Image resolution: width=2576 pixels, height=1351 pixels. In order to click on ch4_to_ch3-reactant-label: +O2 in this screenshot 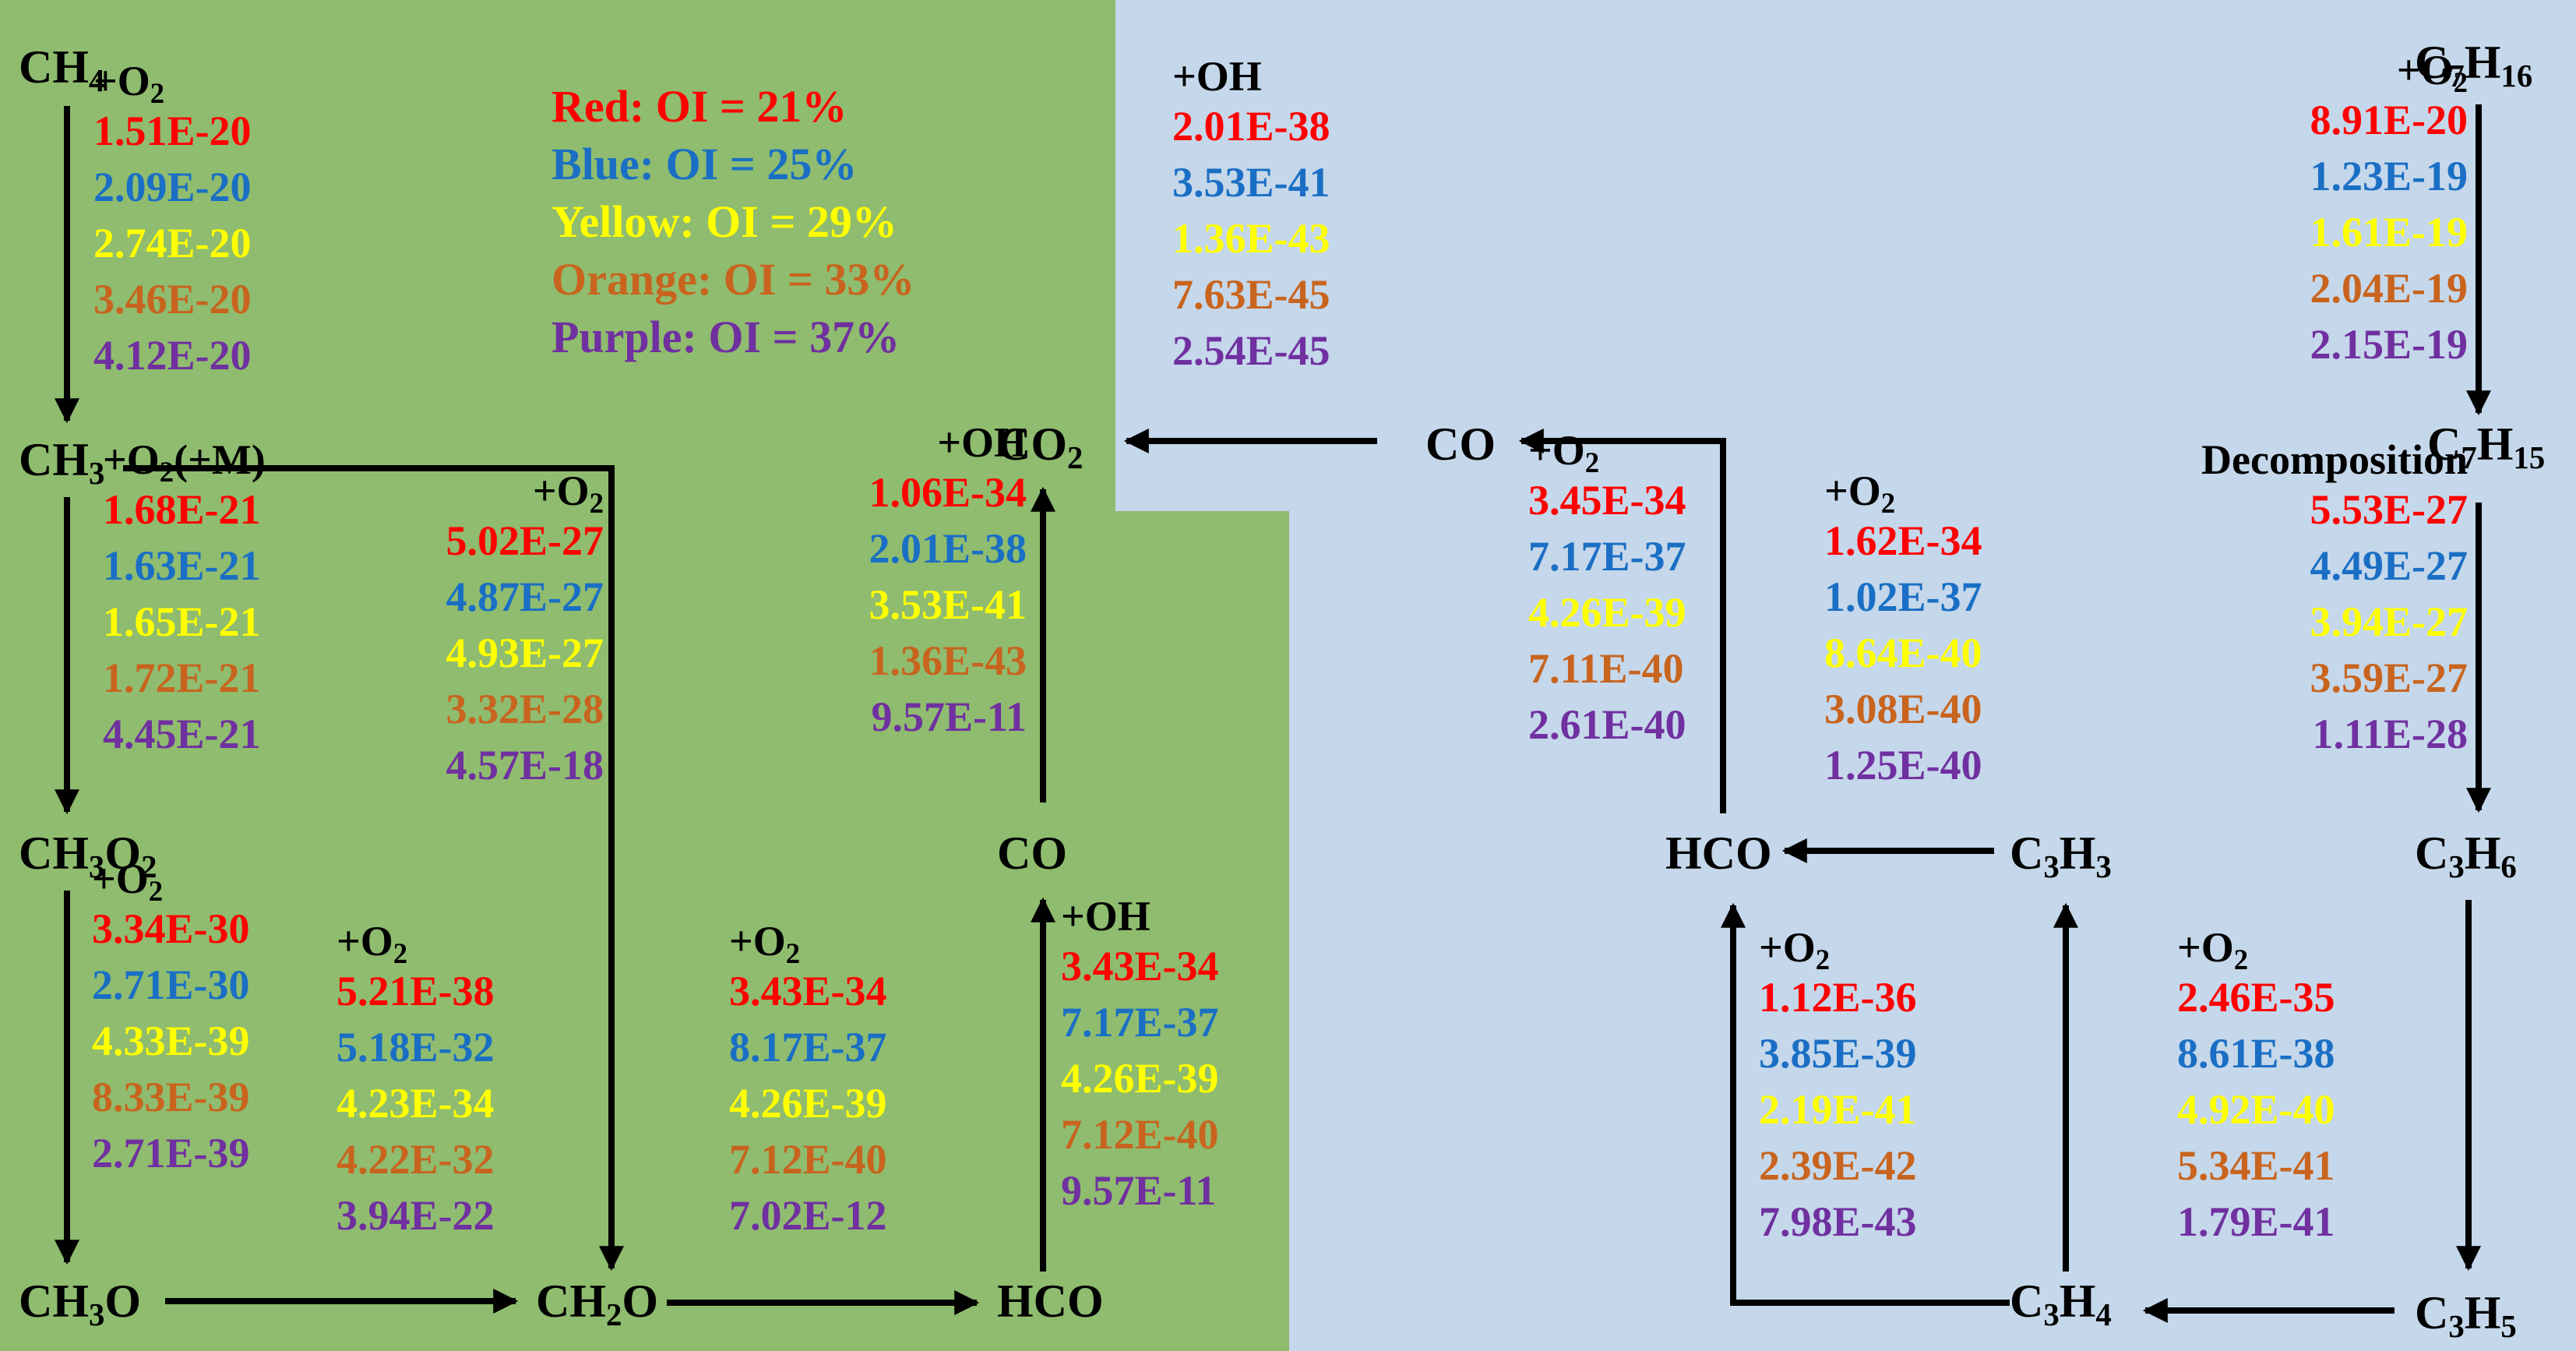, I will do `click(128, 83)`.